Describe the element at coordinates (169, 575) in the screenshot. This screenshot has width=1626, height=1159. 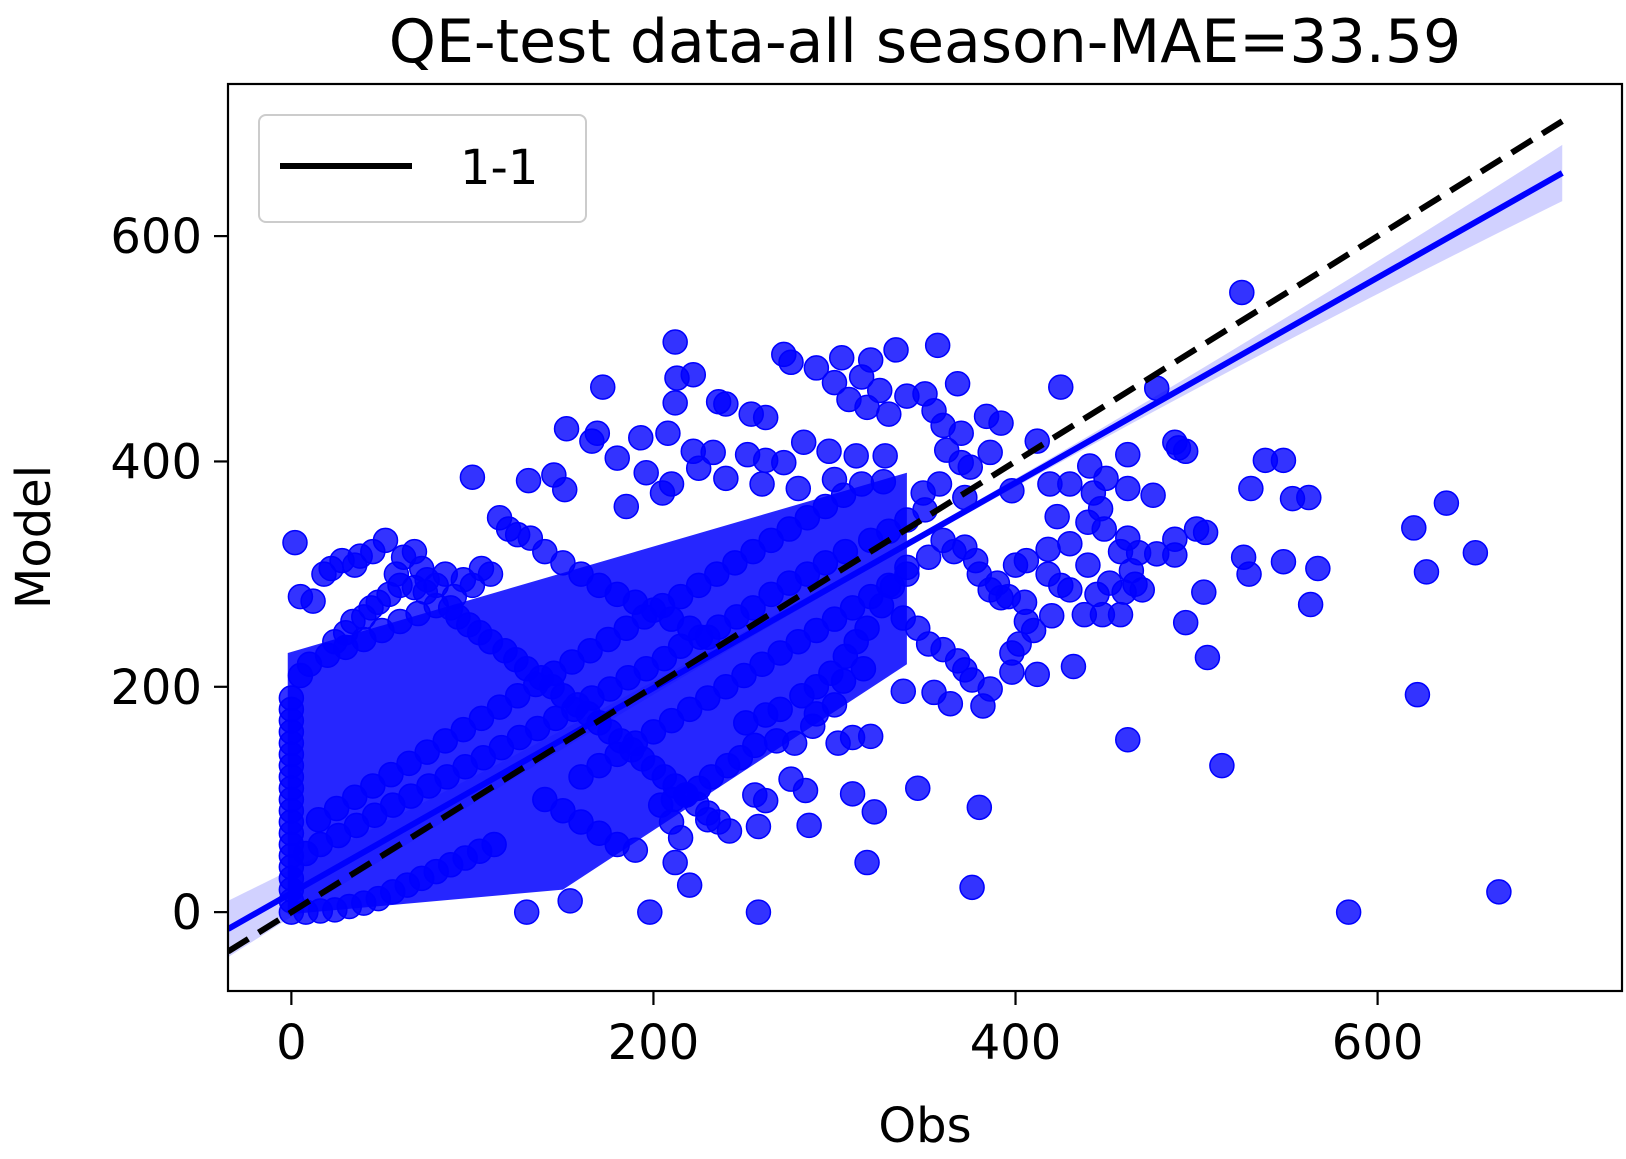
I see `y-axis: 0 200 400 600` at that location.